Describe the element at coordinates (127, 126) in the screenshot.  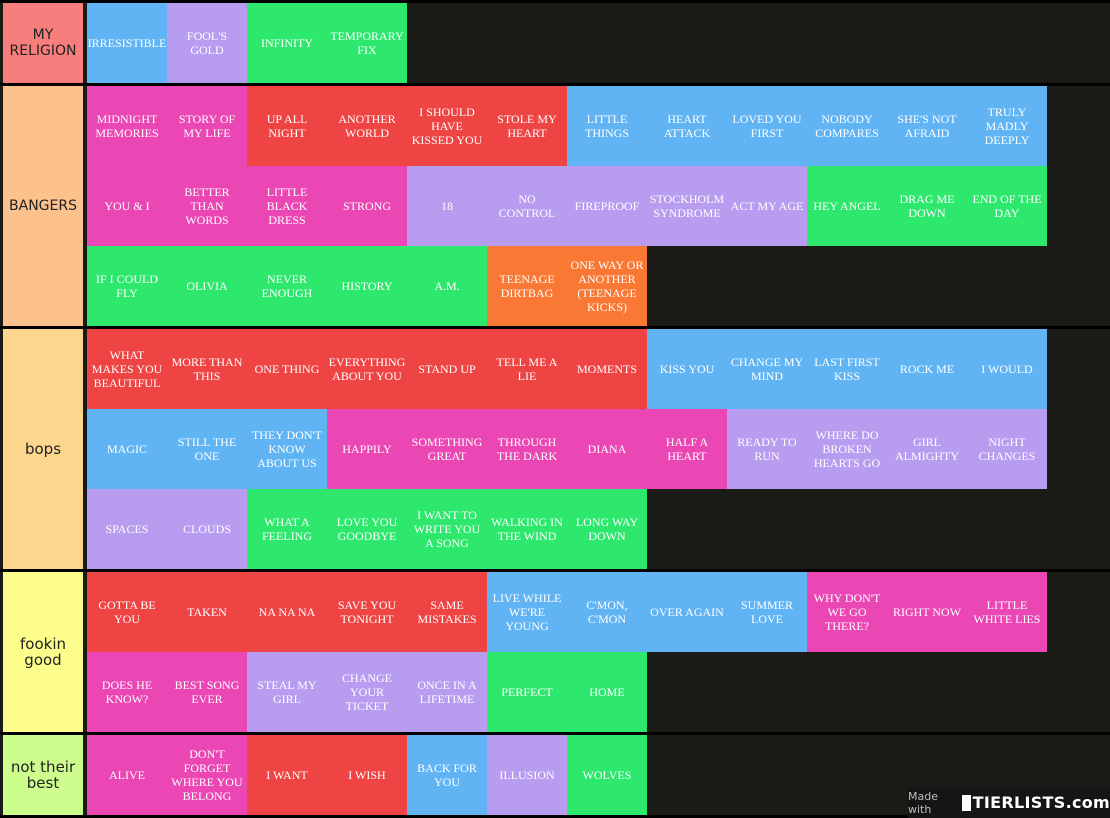
I see `song-tile: MIDNIGHT MEMORIES` at that location.